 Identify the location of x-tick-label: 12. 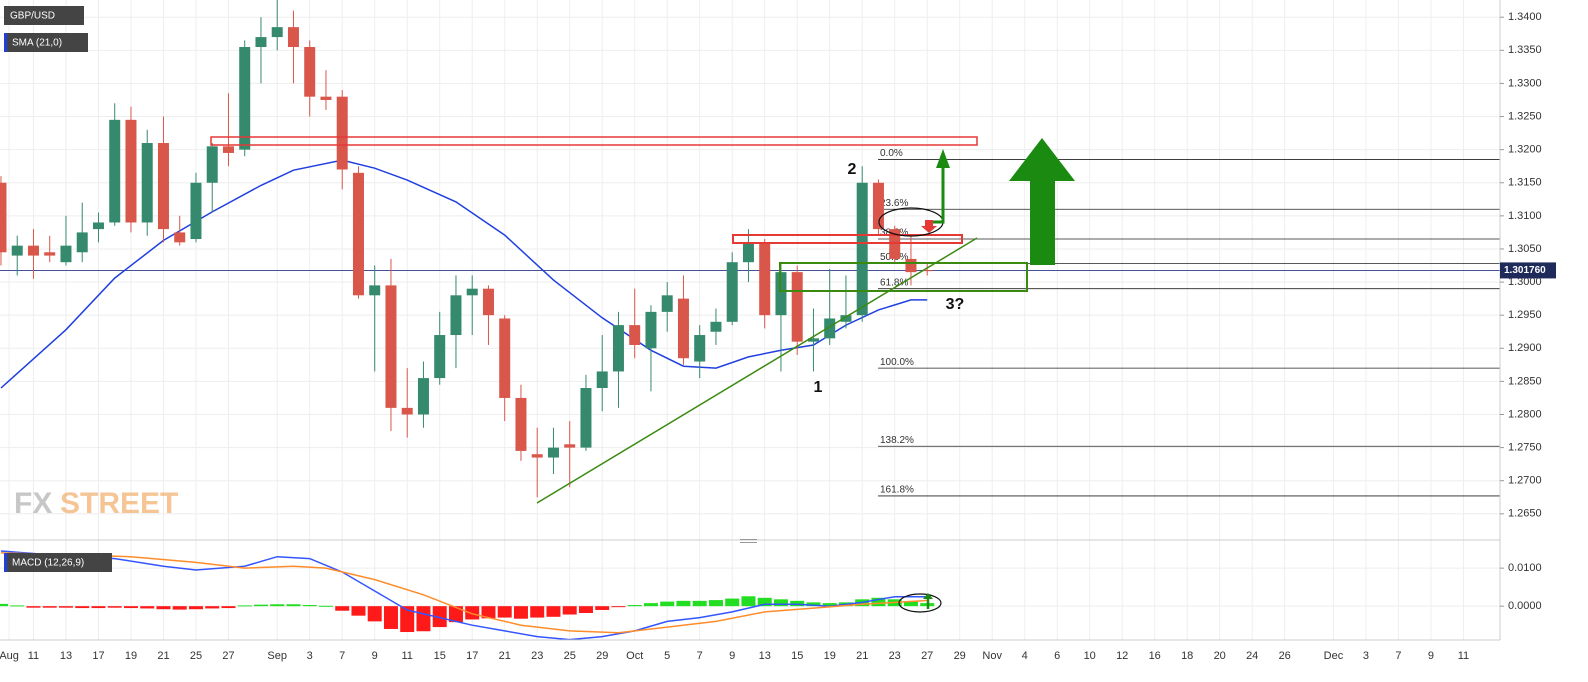
(1122, 656).